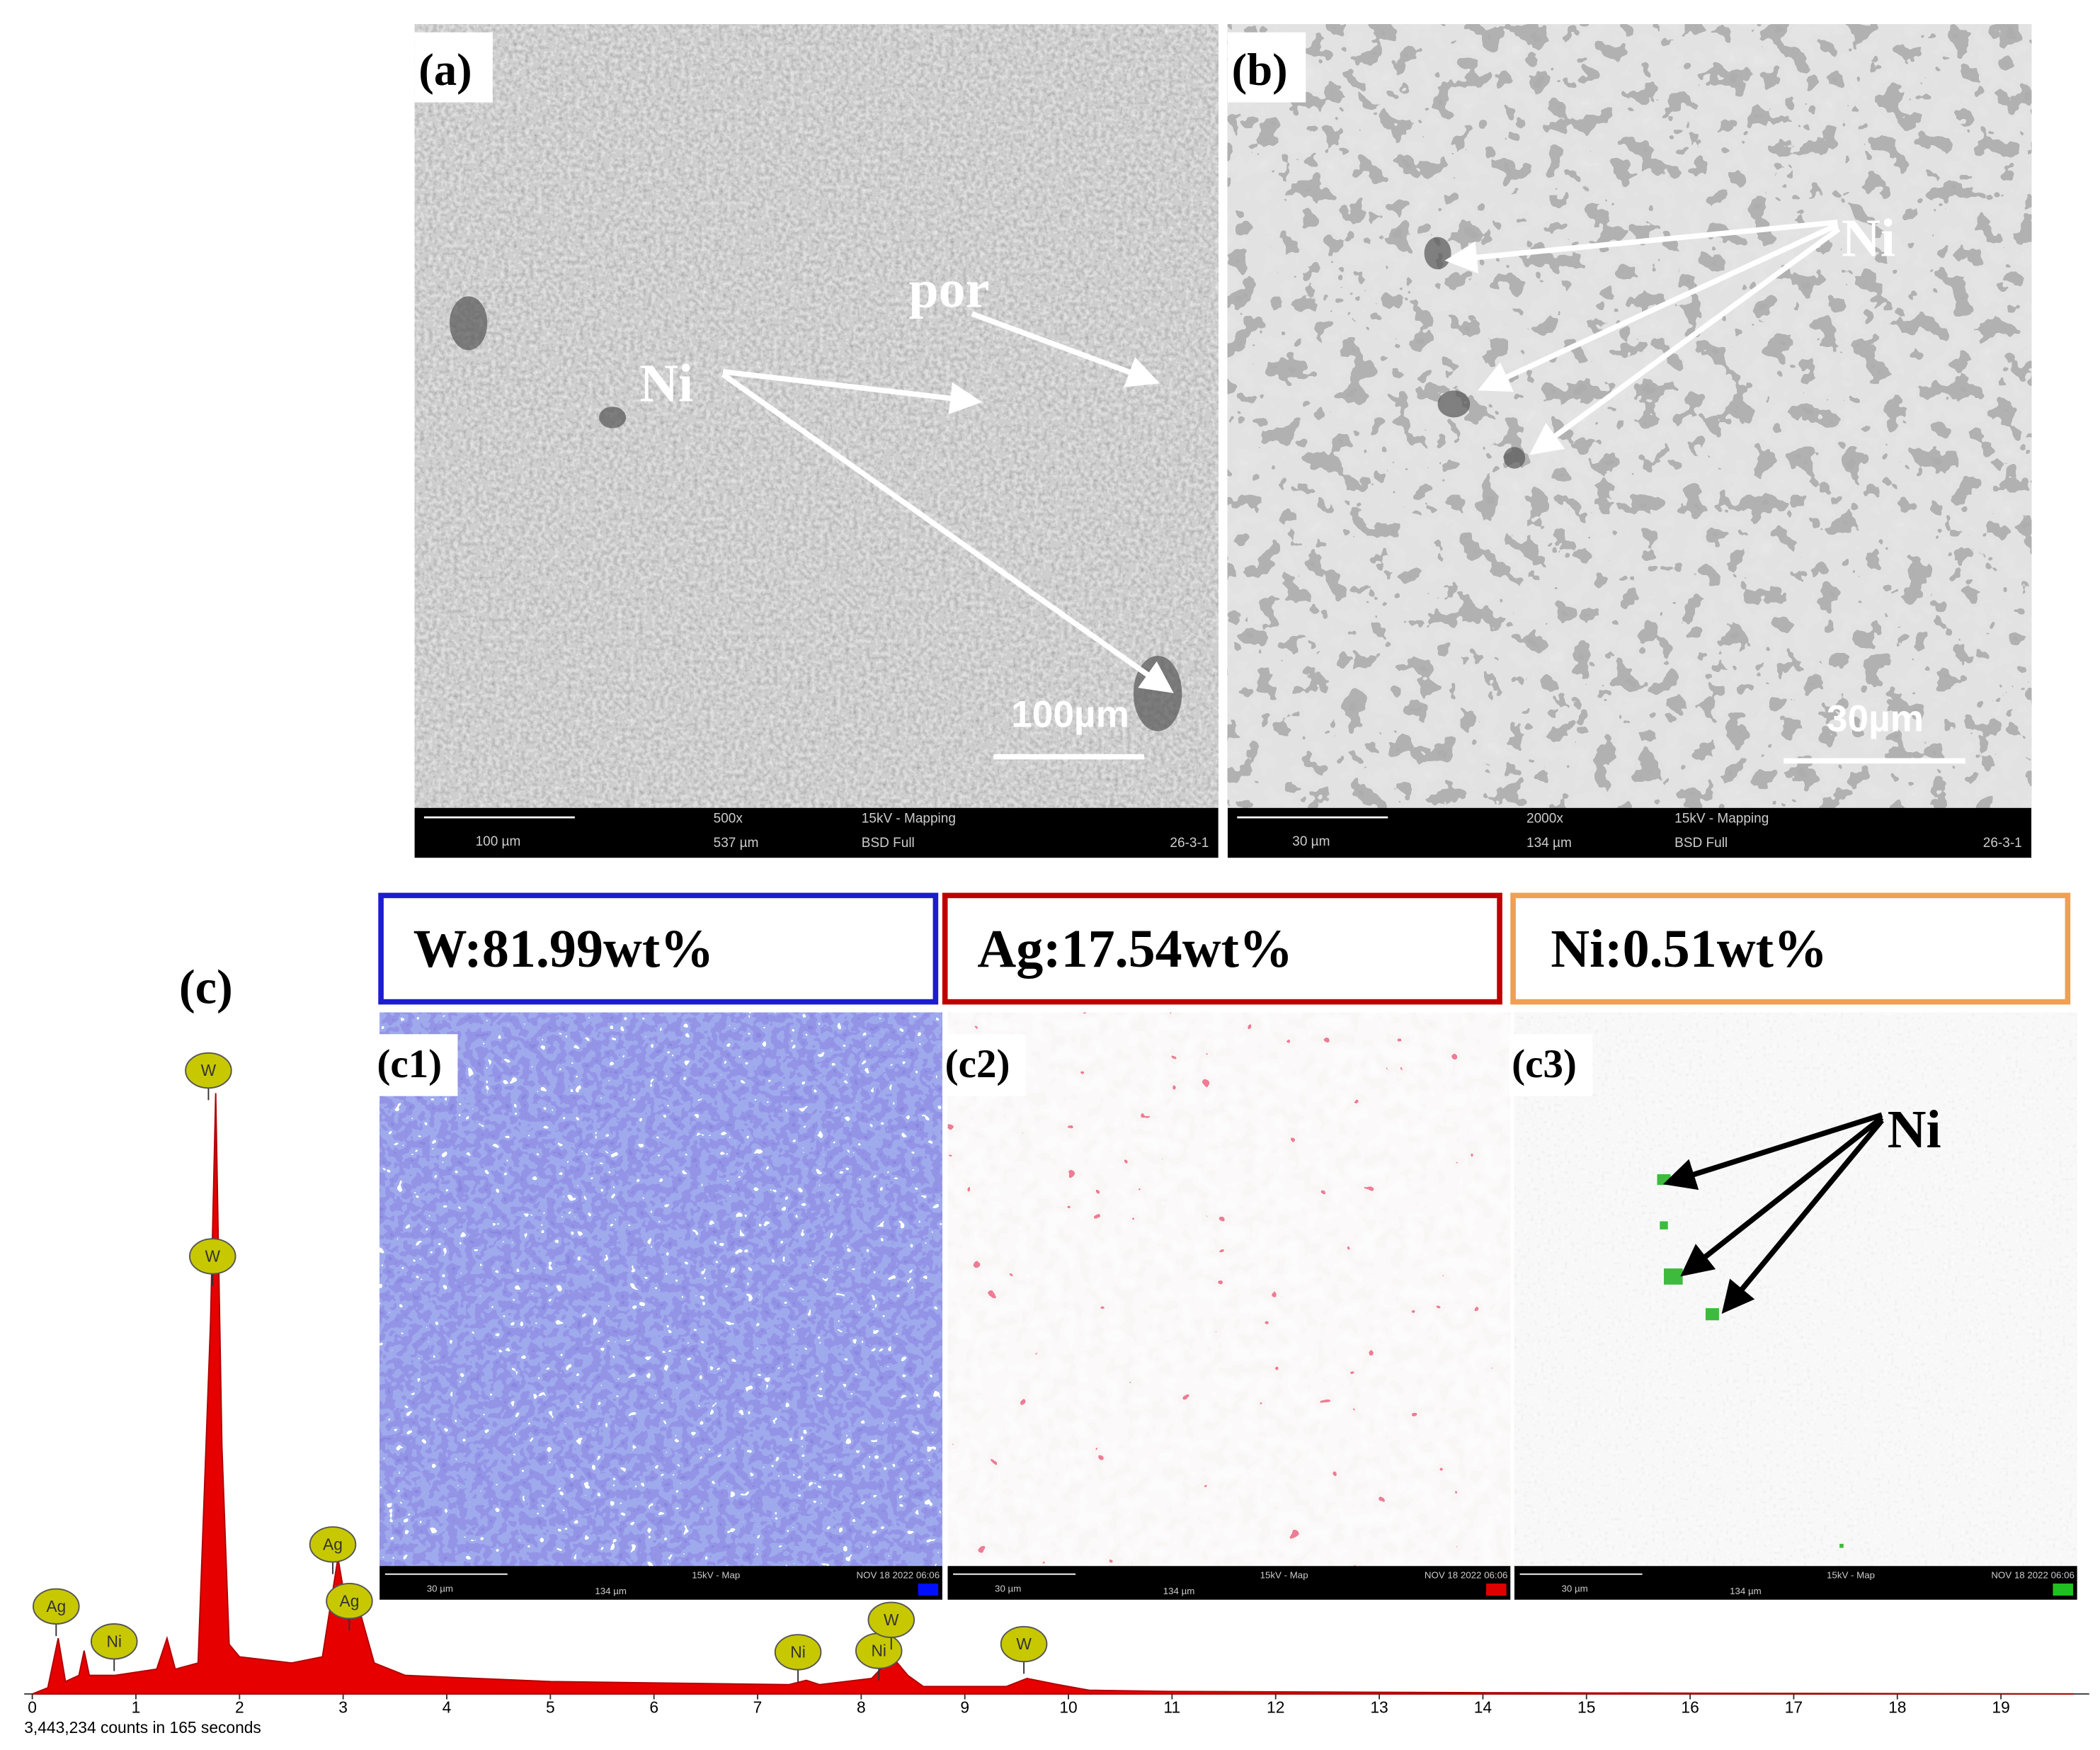  I want to click on info-bar-text: 100 µm, so click(498, 841).